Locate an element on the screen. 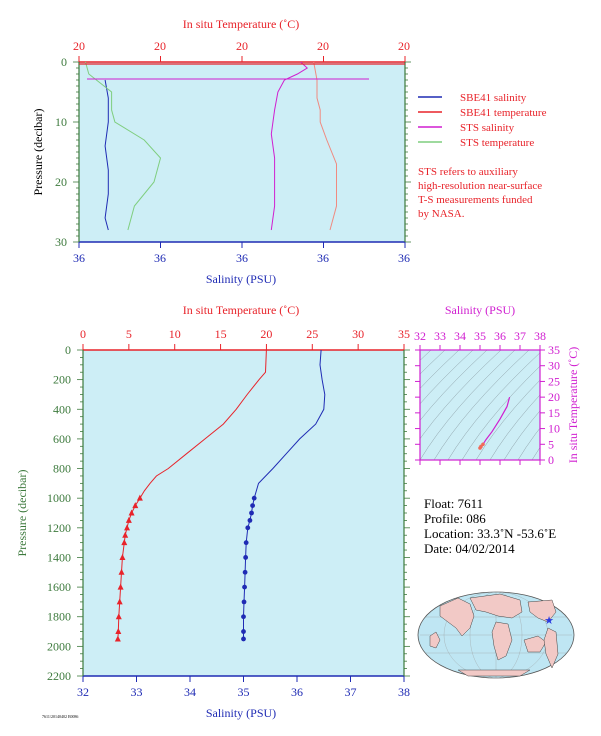 The image size is (601, 736). top-pressure-tick-30: 30 is located at coordinates (61, 242).